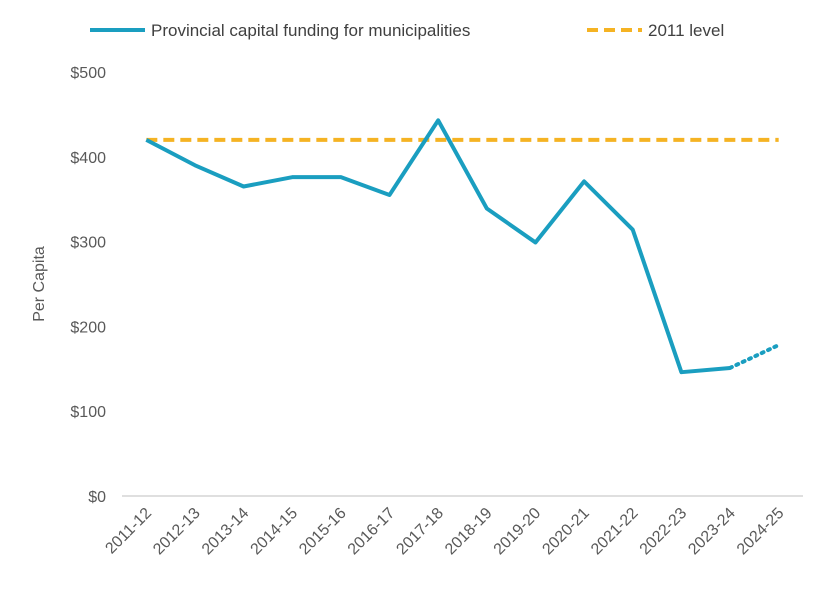 Image resolution: width=825 pixels, height=600 pixels. What do you see at coordinates (275, 532) in the screenshot?
I see `x-tick-label: 2014-15` at bounding box center [275, 532].